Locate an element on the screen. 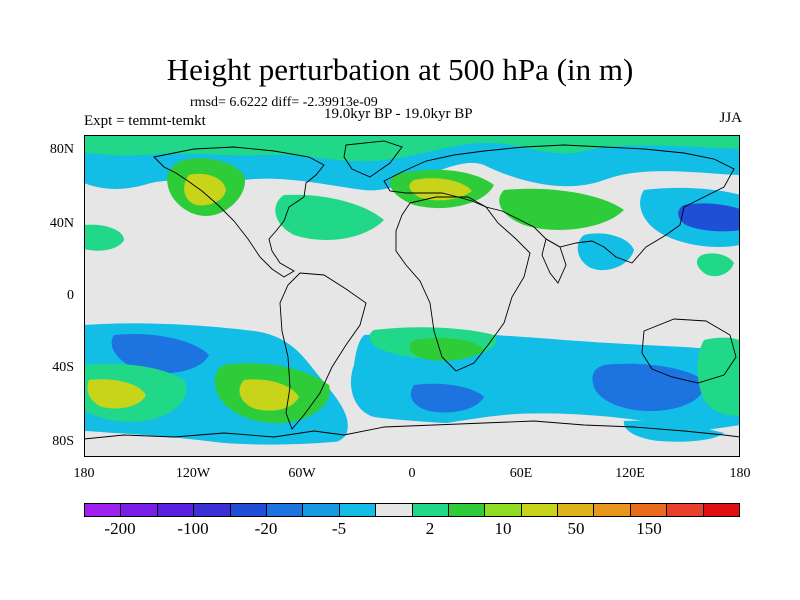 Image resolution: width=800 pixels, height=600 pixels. antarctica-outline is located at coordinates (412, 430).